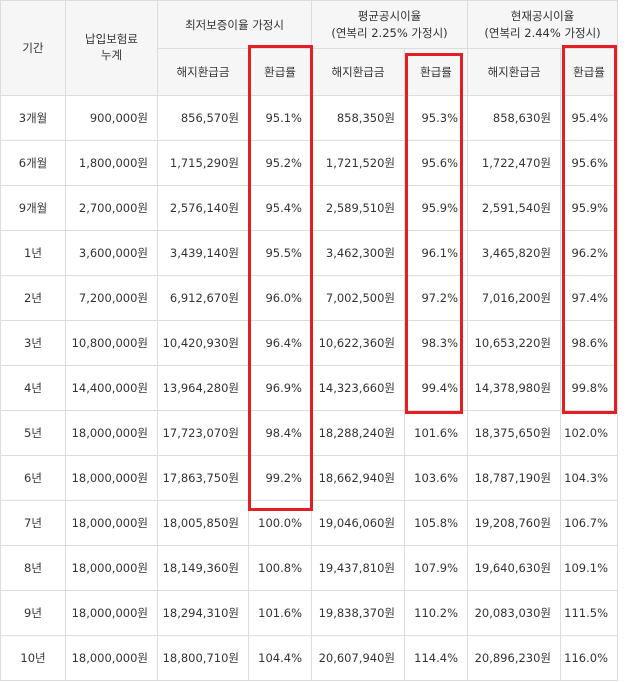  I want to click on row-min-refund-rate: 96.0%, so click(280, 298).